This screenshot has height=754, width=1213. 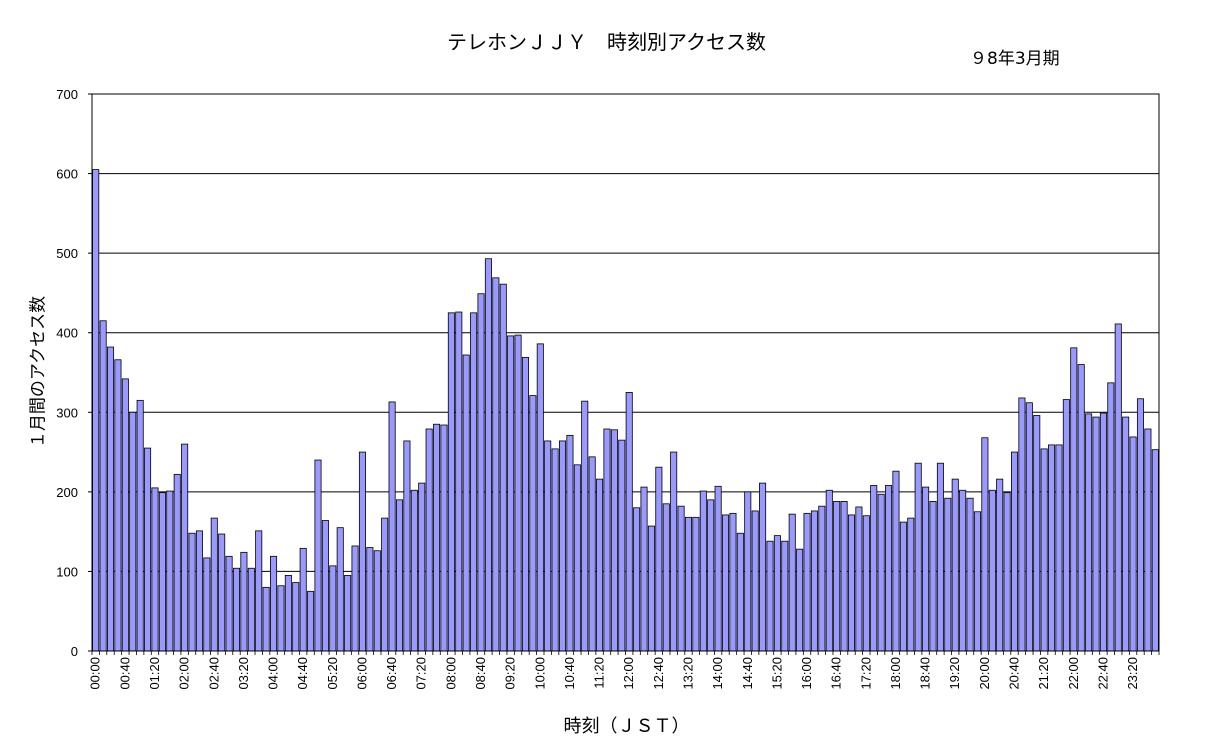 I want to click on x-tick-label: 02:00, so click(x=184, y=673).